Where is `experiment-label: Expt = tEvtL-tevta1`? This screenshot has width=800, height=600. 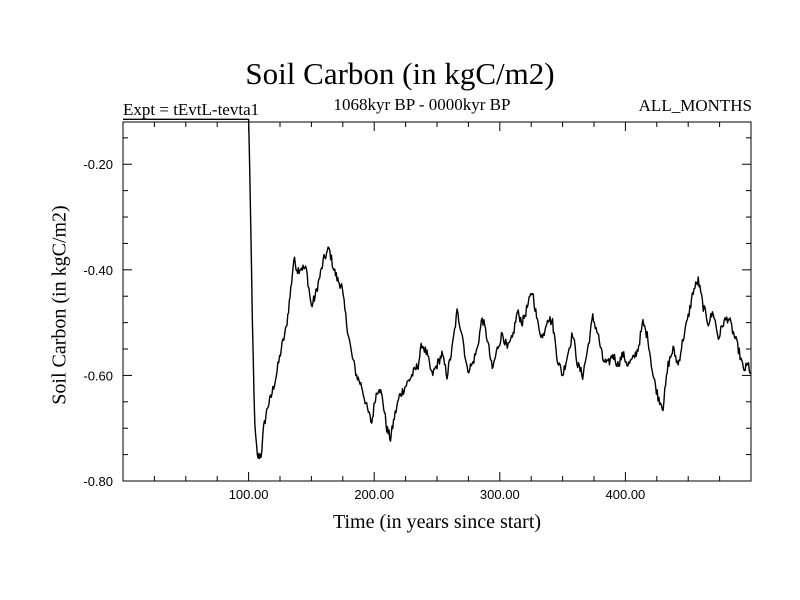
experiment-label: Expt = tEvtL-tevta1 is located at coordinates (191, 109).